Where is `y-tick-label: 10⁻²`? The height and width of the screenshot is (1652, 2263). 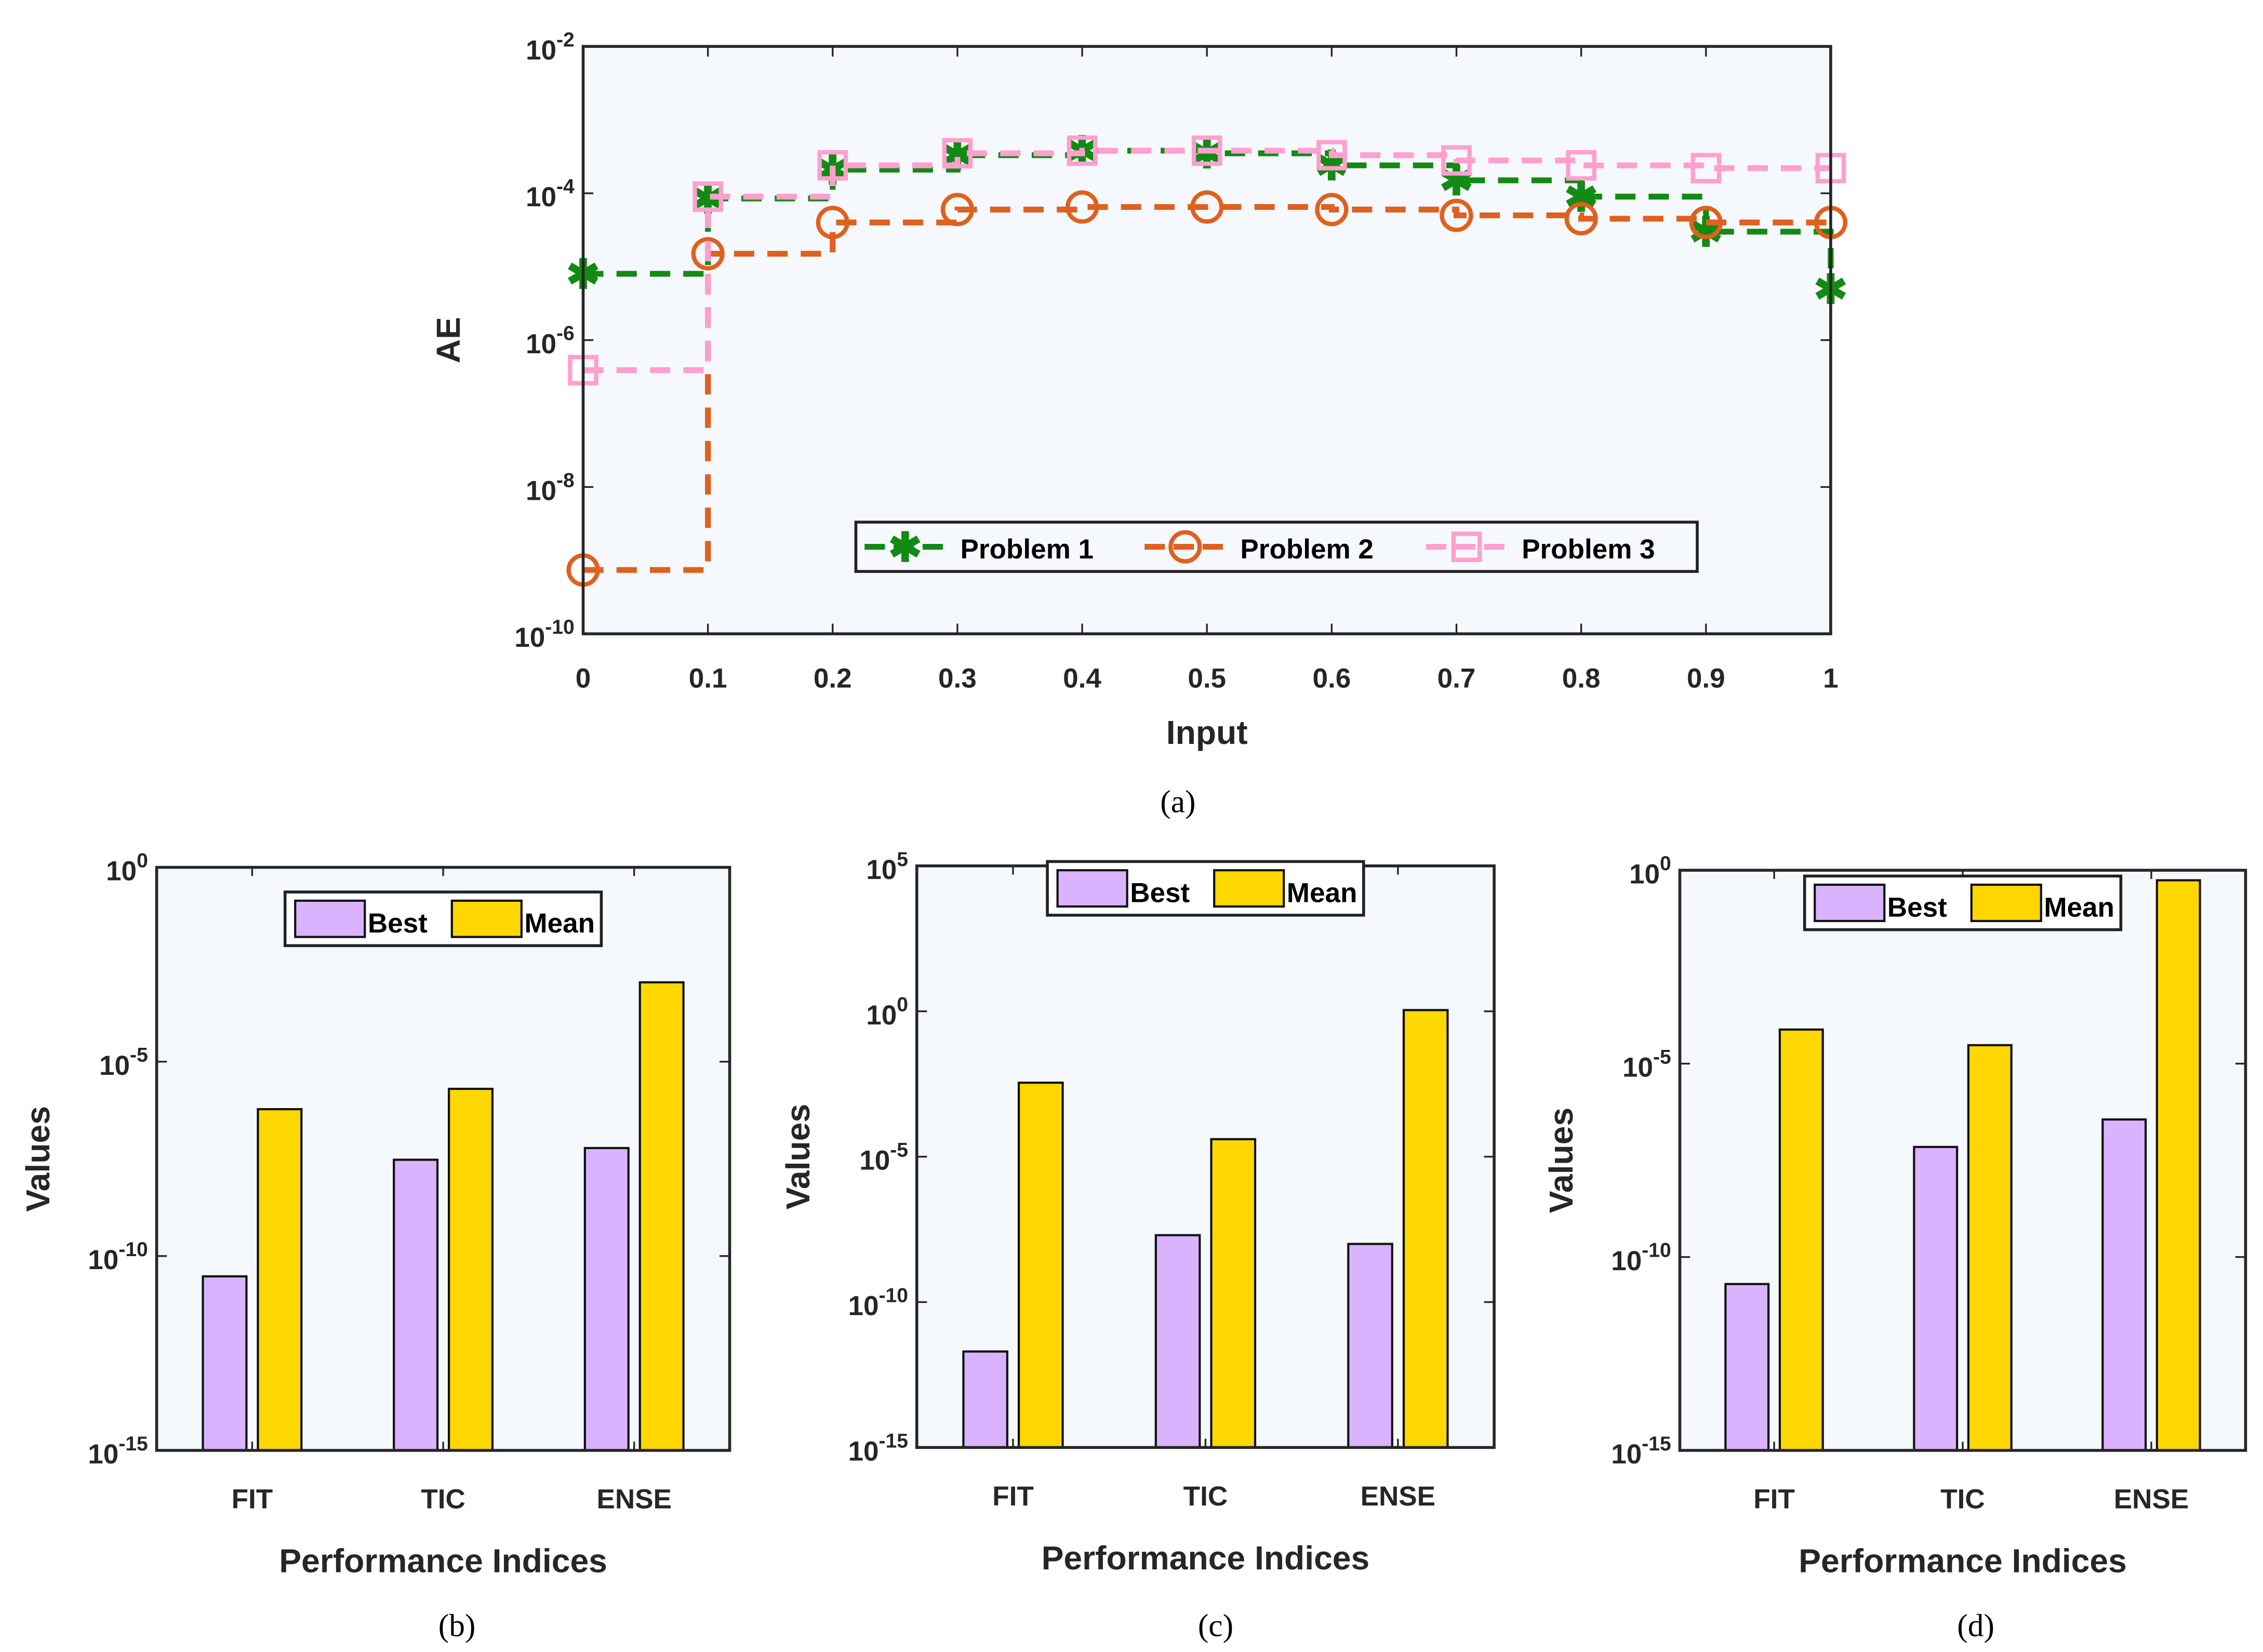
y-tick-label: 10⁻² is located at coordinates (550, 47).